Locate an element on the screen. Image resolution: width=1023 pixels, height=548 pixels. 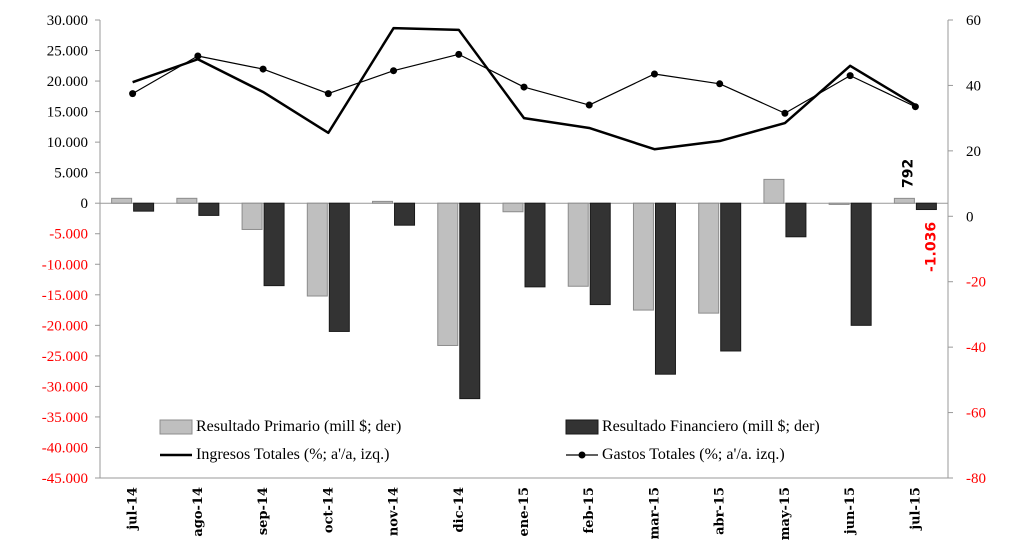
right-tick-label: -20 is located at coordinates (976, 283).